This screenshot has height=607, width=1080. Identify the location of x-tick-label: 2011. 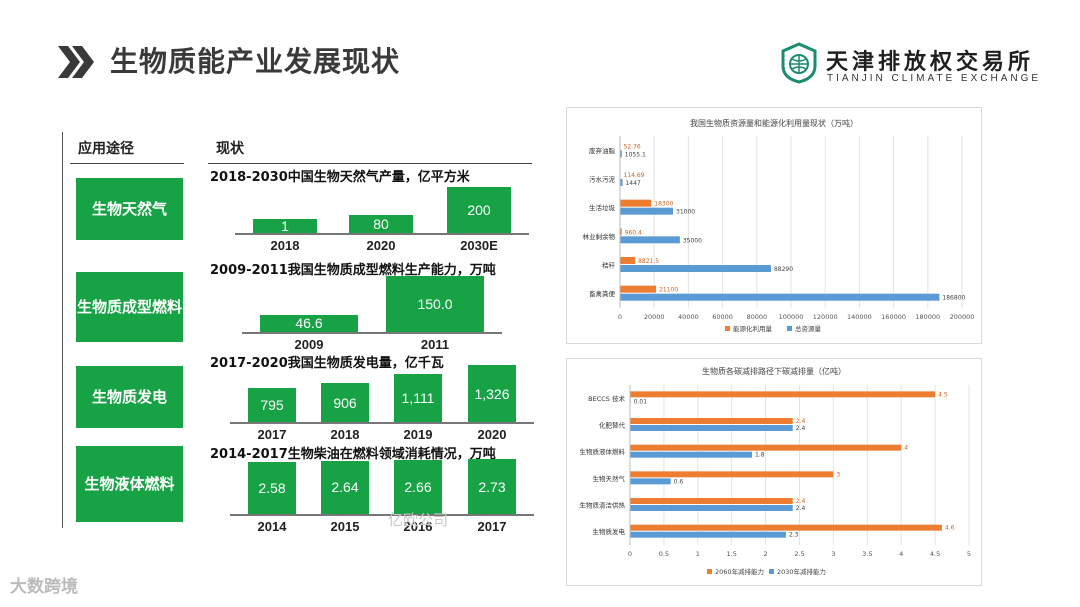
(435, 344).